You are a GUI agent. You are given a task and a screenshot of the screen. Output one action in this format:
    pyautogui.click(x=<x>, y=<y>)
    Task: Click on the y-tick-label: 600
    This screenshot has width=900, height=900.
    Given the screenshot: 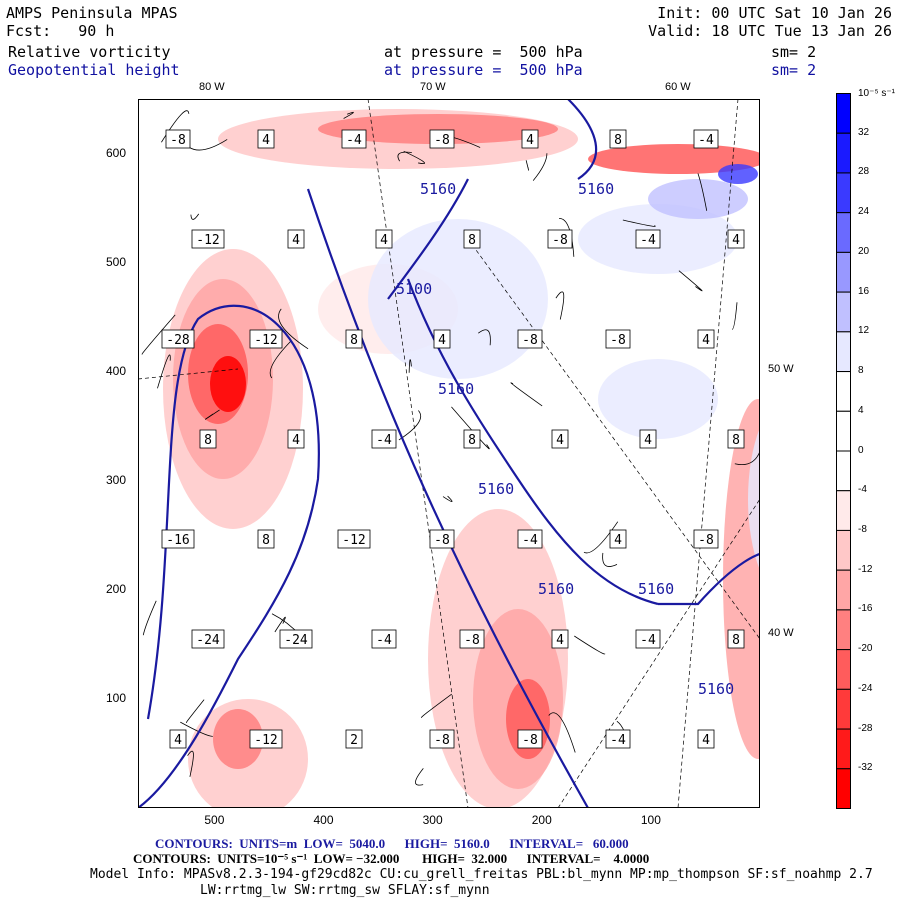 What is the action you would take?
    pyautogui.click(x=116, y=152)
    